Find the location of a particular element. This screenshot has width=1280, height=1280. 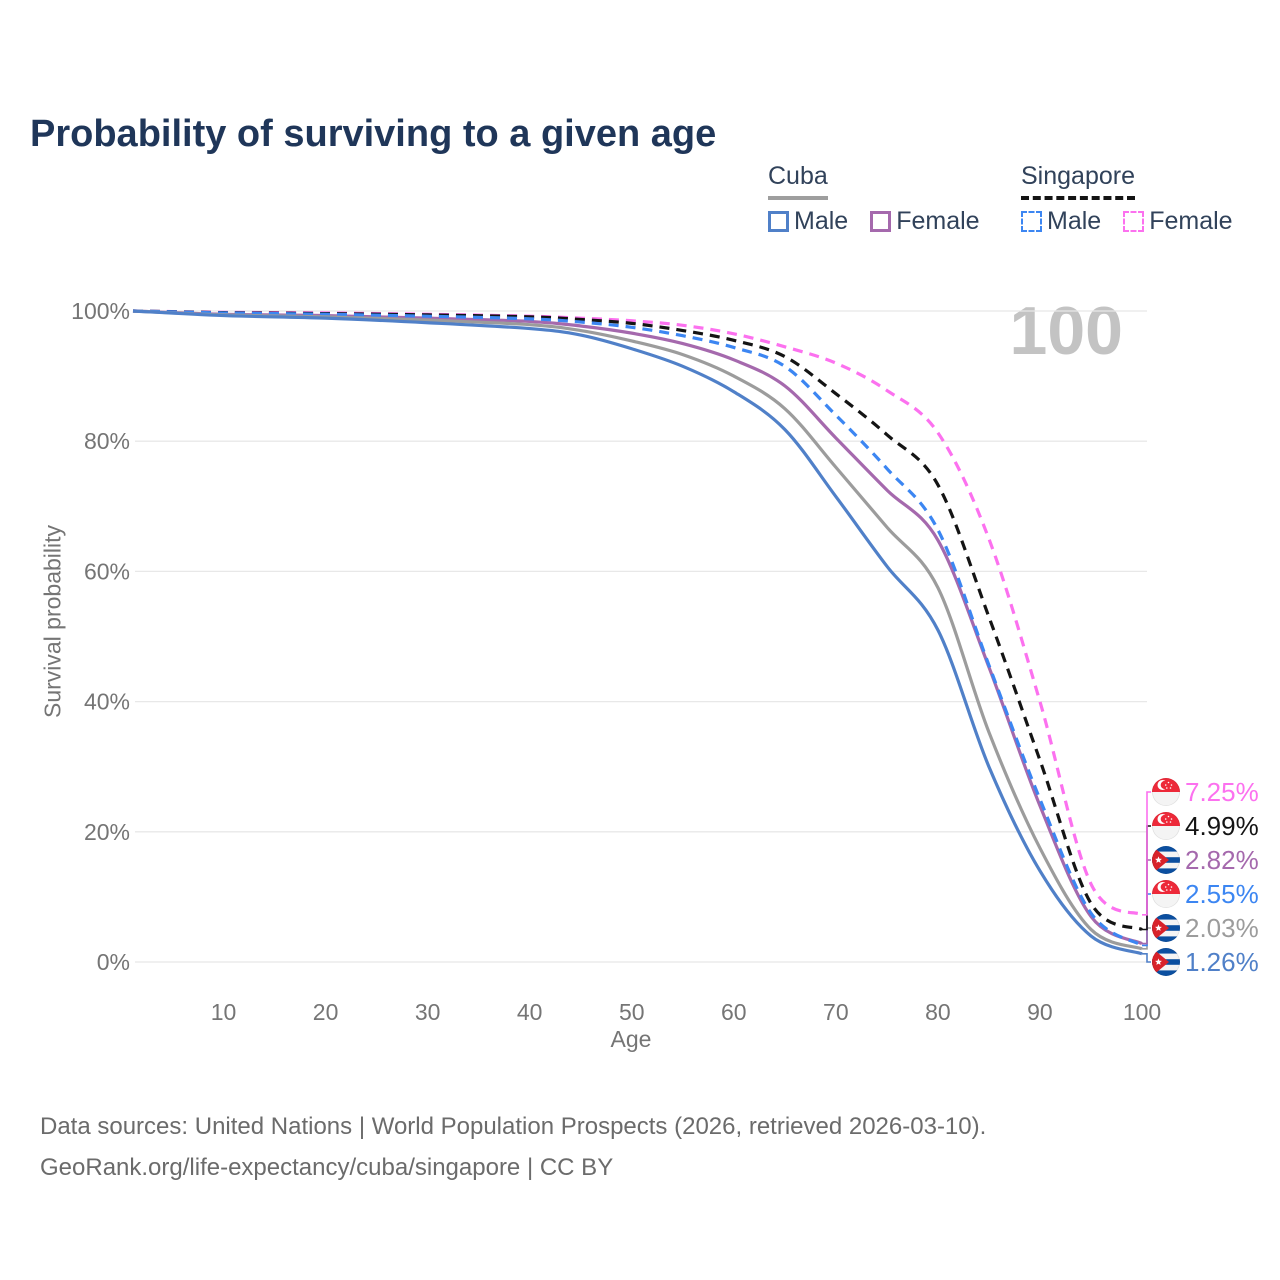

x-tick-label: 90 is located at coordinates (1040, 1012).